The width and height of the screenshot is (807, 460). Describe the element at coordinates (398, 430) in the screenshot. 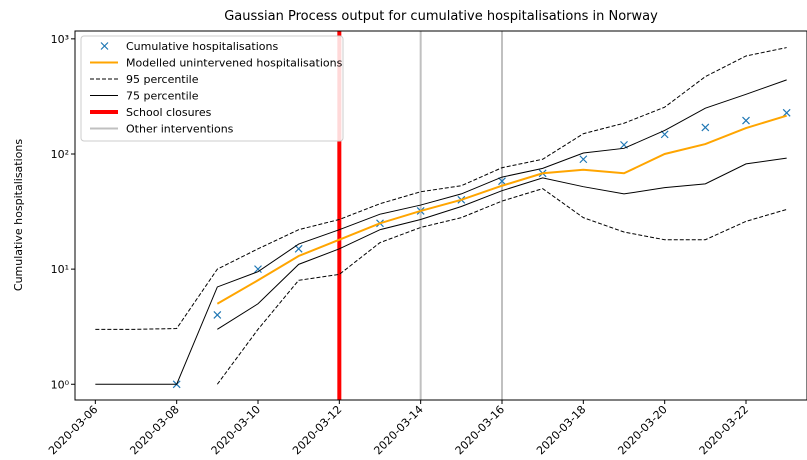

I see `x-tick-label: 2020-03-14` at that location.